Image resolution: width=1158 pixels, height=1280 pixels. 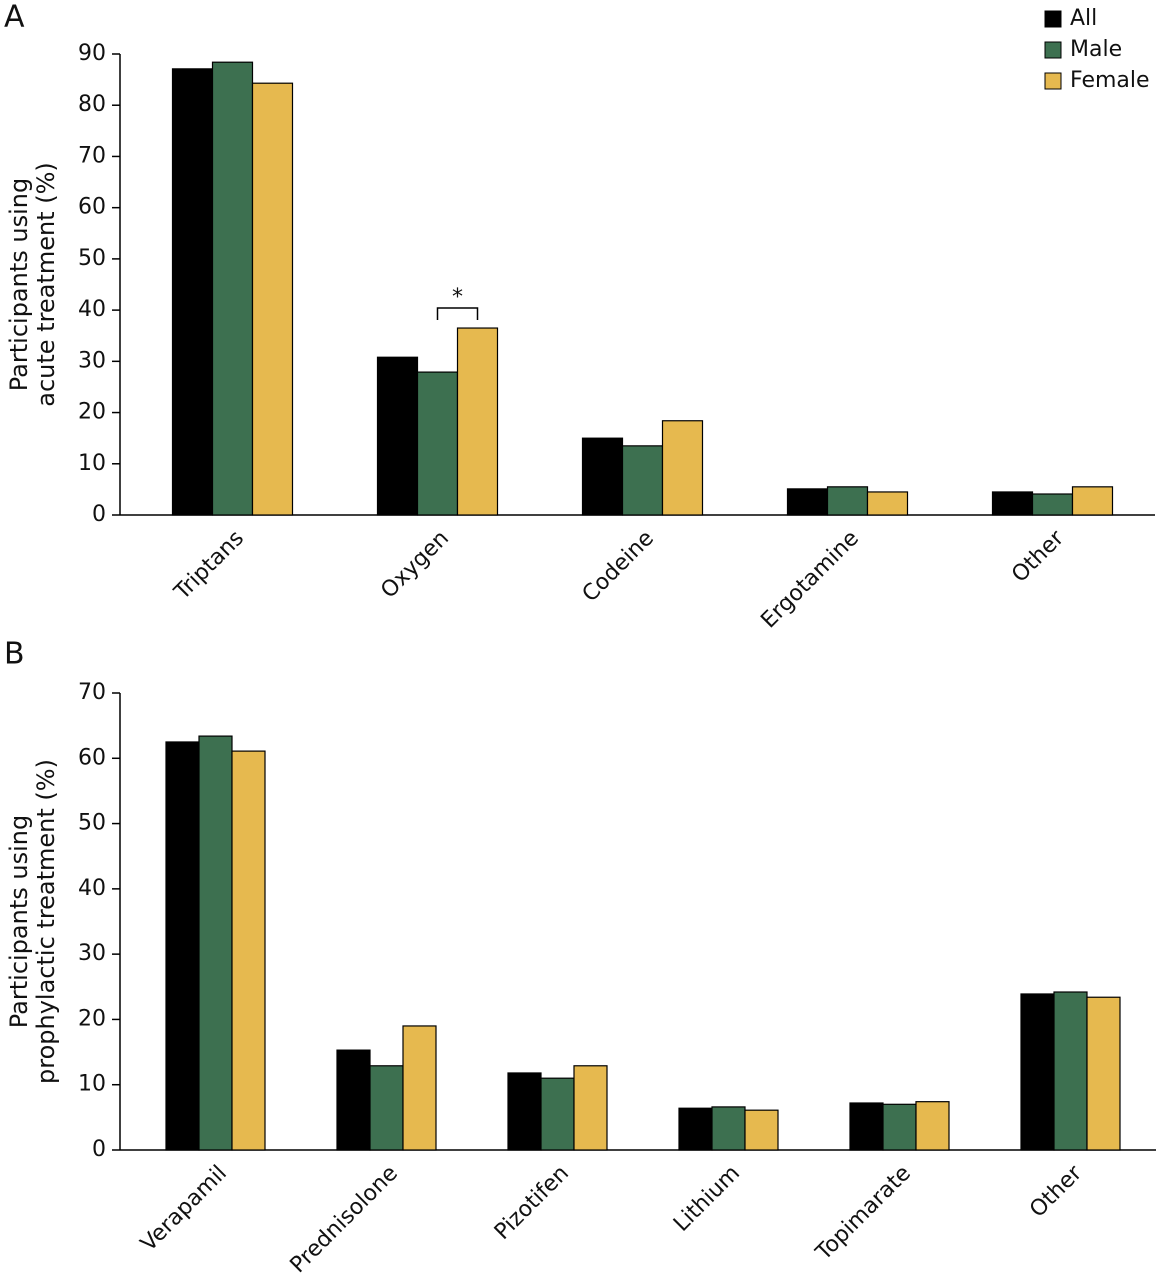 What do you see at coordinates (14, 654) in the screenshot?
I see `panel-label: B` at bounding box center [14, 654].